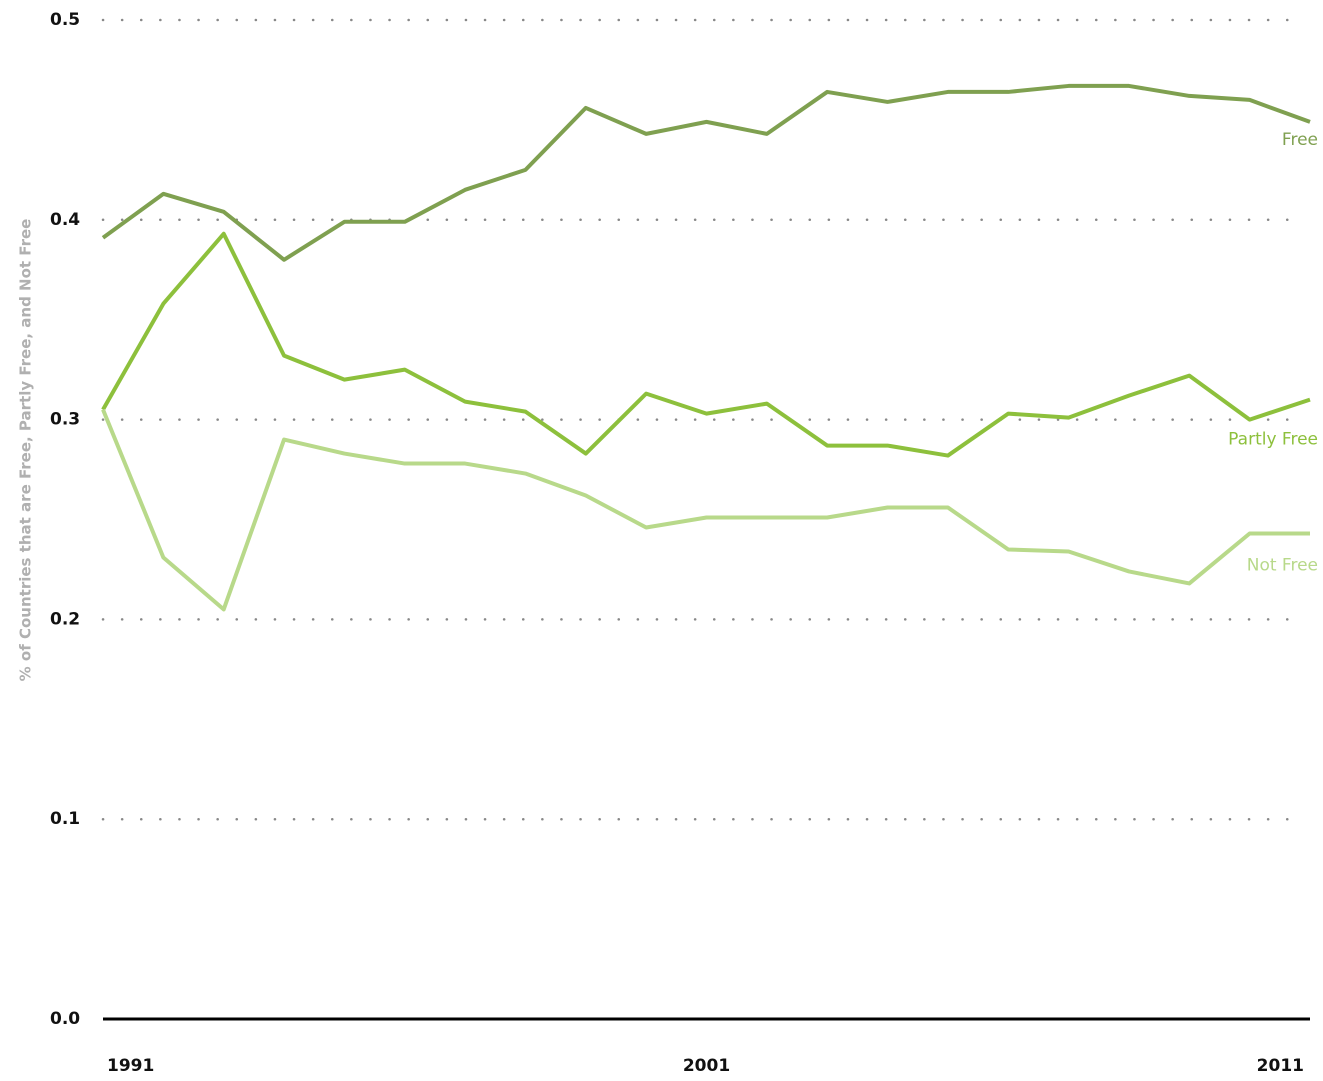  What do you see at coordinates (65, 619) in the screenshot?
I see `y-tick-label: 0.2` at bounding box center [65, 619].